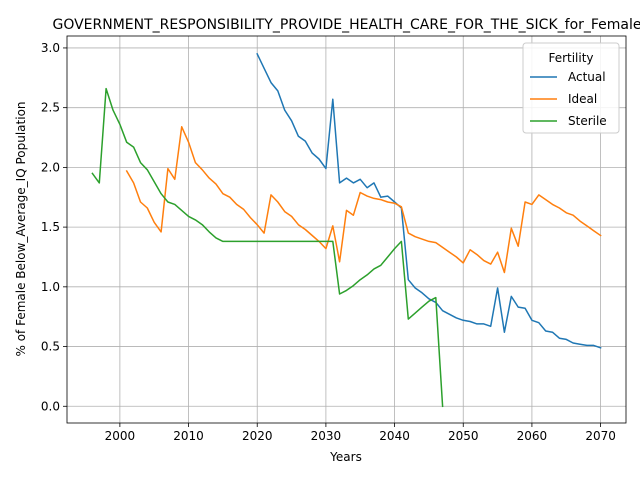 This screenshot has width=640, height=480. I want to click on y-tick-label: 1.5, so click(50, 227).